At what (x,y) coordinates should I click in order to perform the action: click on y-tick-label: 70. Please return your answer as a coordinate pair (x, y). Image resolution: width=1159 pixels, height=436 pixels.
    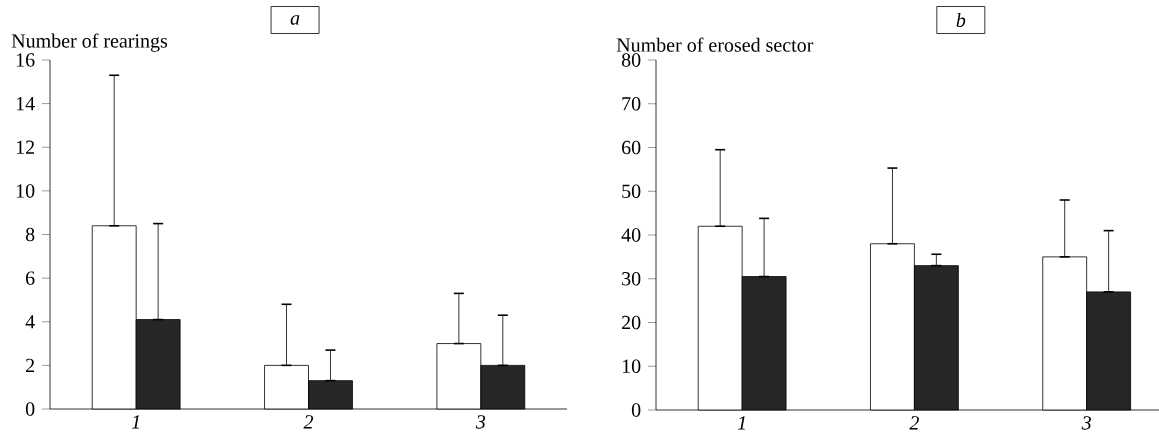
    Looking at the image, I should click on (631, 104).